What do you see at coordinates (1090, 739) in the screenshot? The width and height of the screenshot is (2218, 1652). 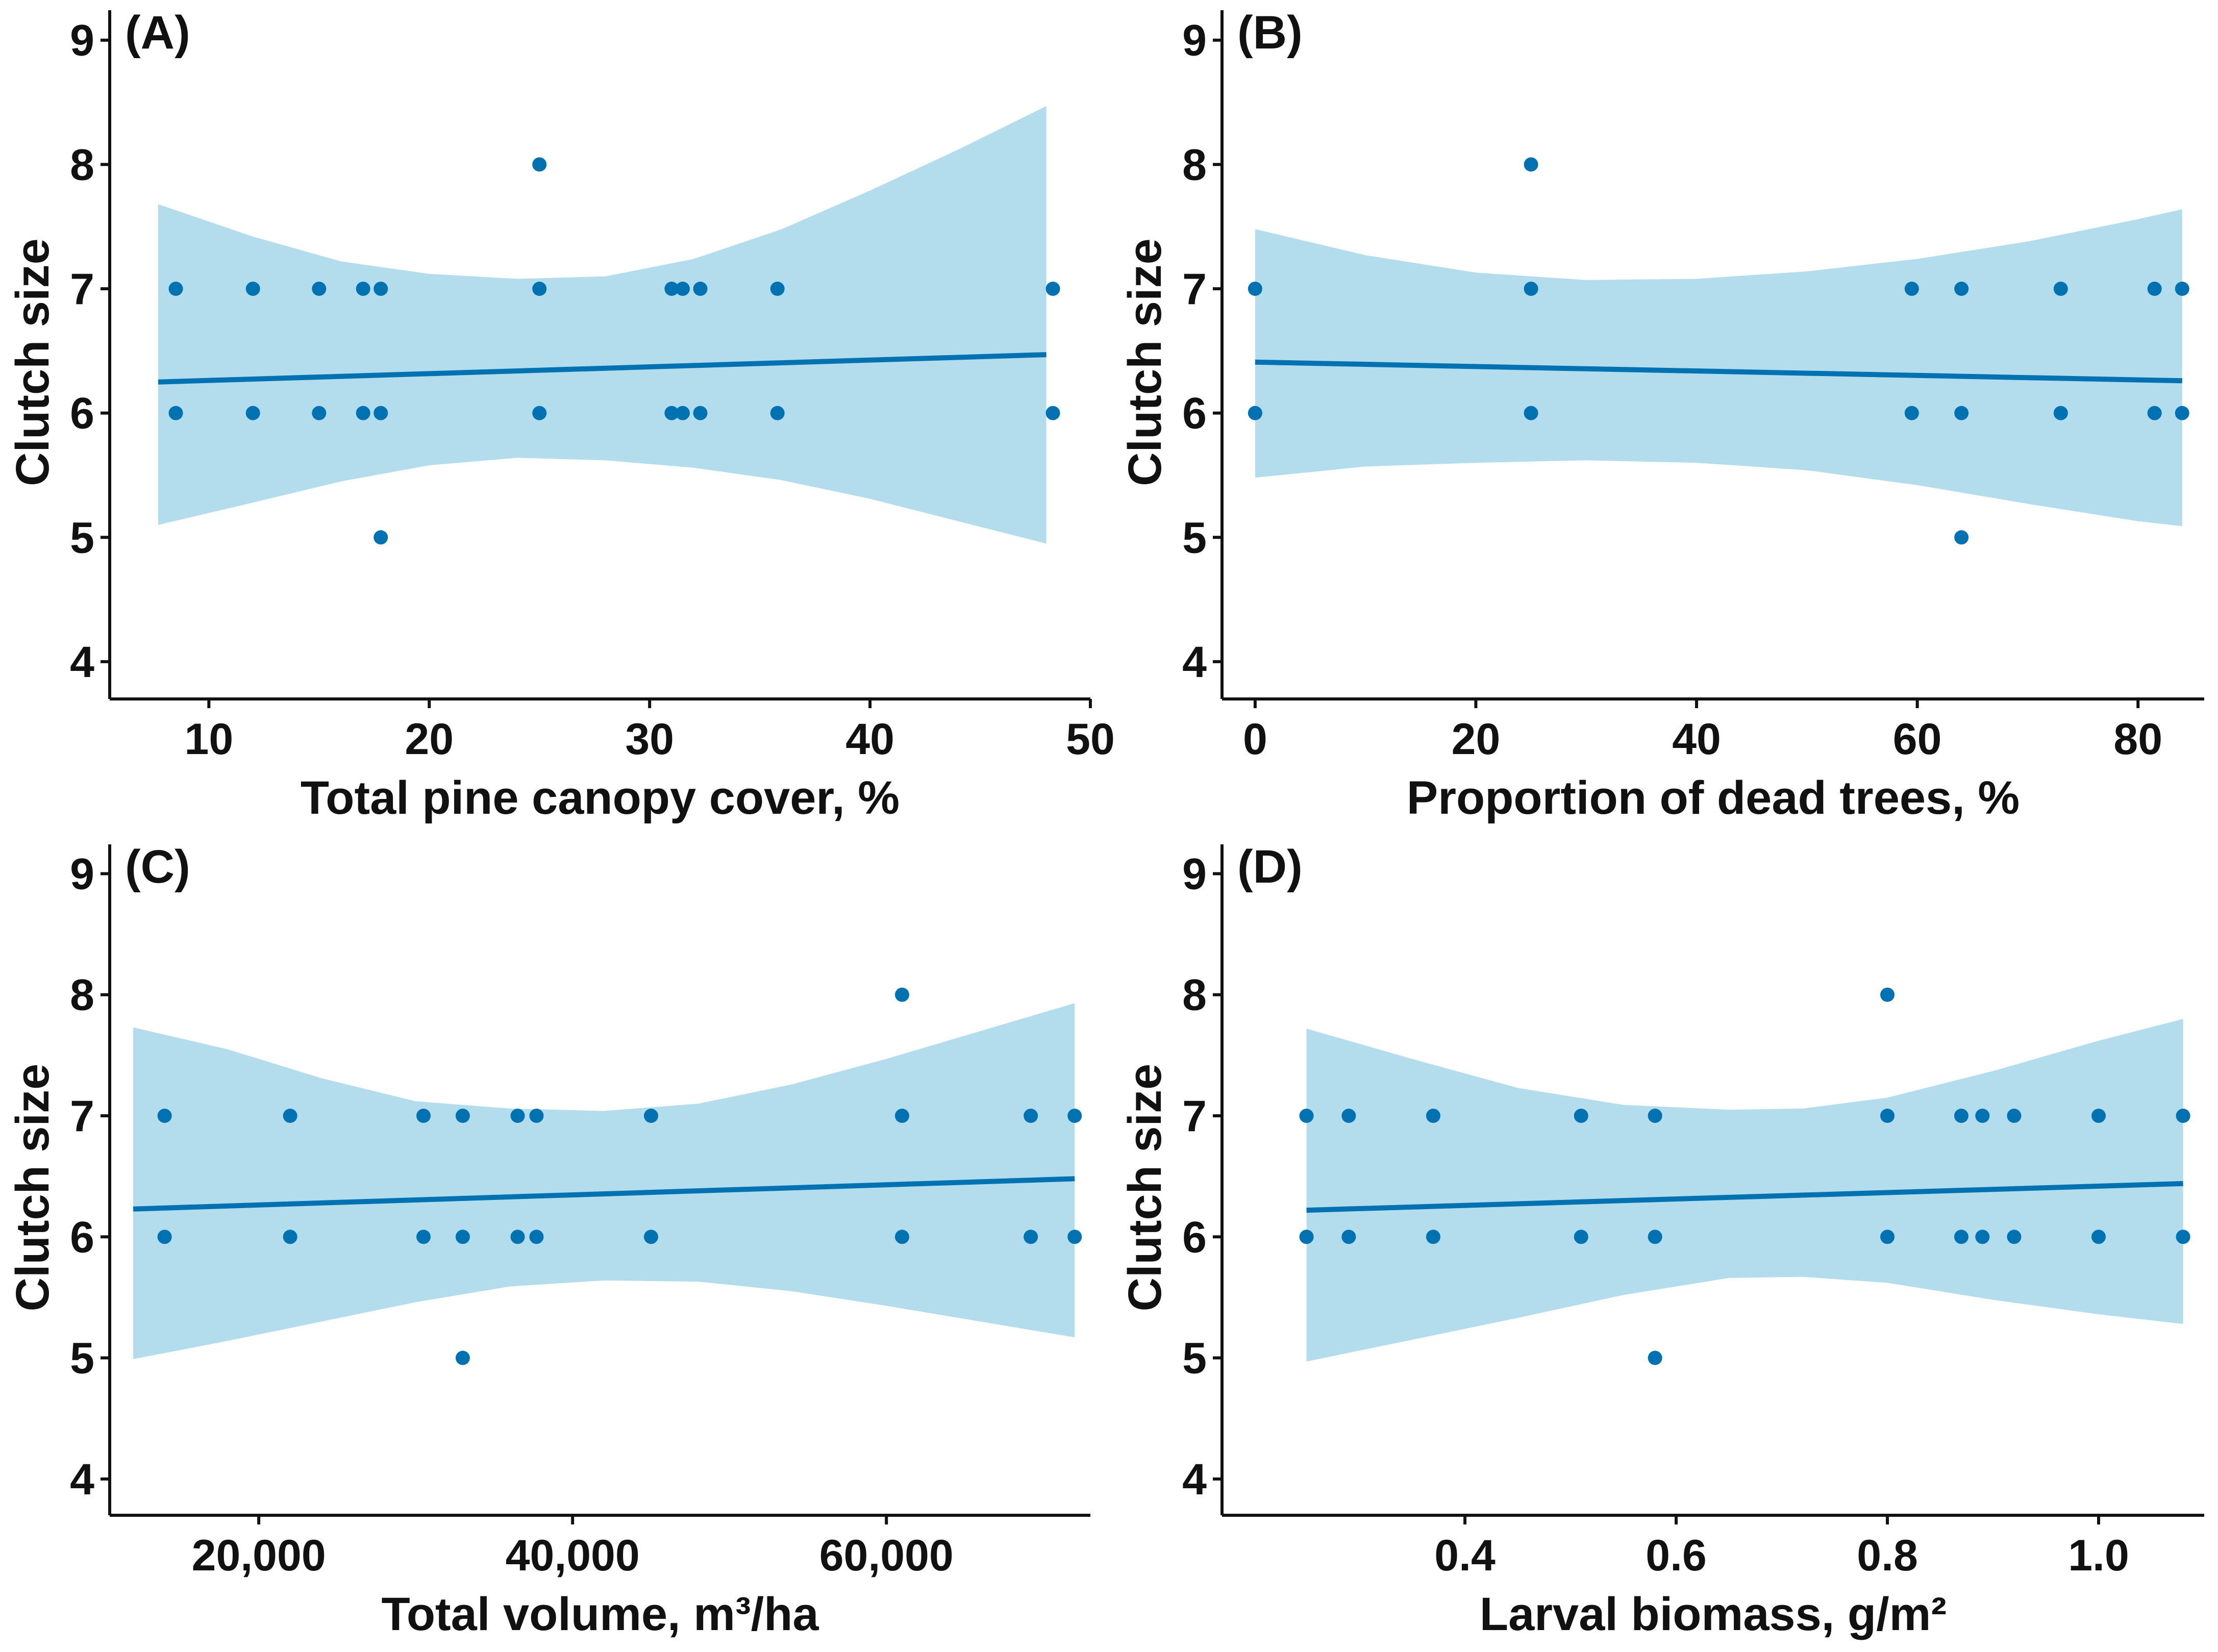 I see `x-tick-label: 50` at bounding box center [1090, 739].